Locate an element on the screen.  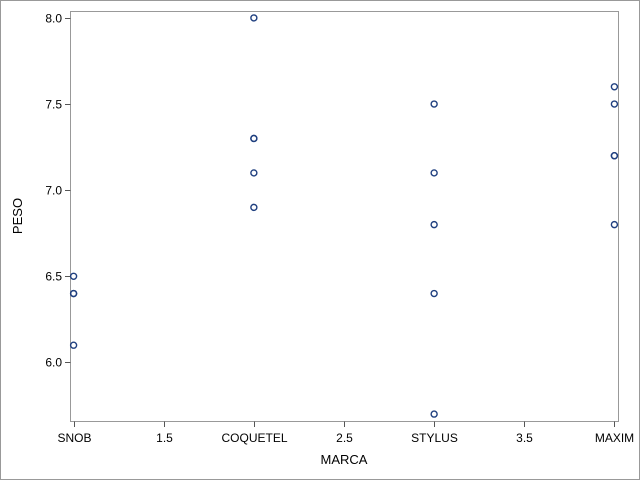
x-axis-title: MARCA is located at coordinates (344, 459).